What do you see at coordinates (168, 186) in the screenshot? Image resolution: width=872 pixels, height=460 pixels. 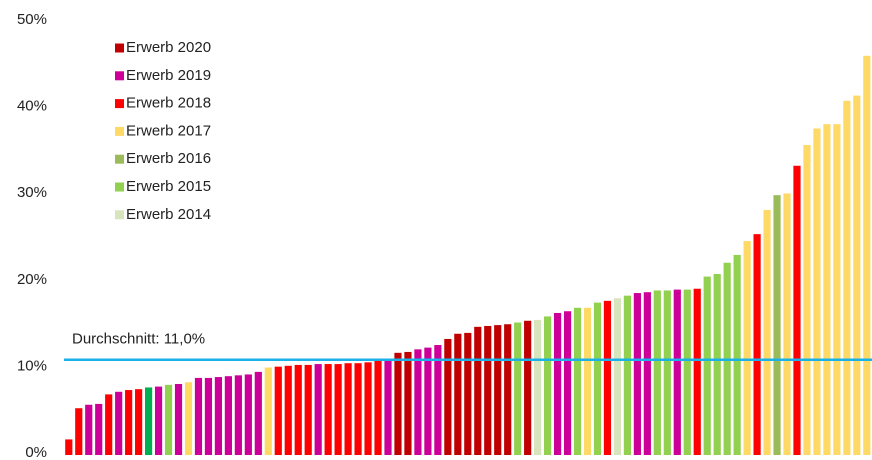 I see `legend-label: Erwerb 2015` at bounding box center [168, 186].